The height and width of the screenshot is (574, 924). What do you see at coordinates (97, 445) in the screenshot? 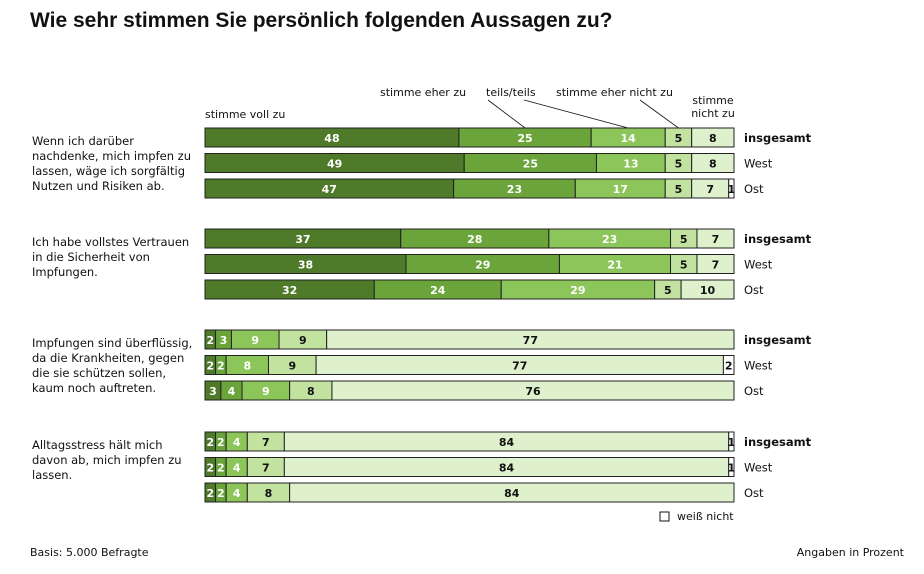
I see `statement-line: Alltagsstress hält mich` at bounding box center [97, 445].